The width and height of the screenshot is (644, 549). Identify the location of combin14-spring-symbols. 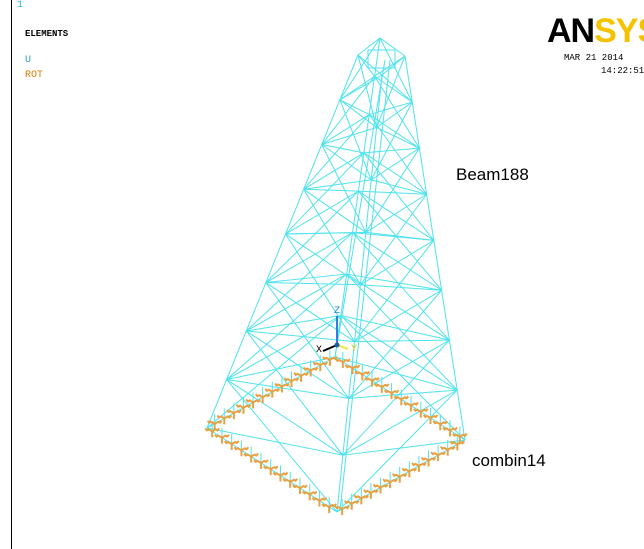
(336, 436).